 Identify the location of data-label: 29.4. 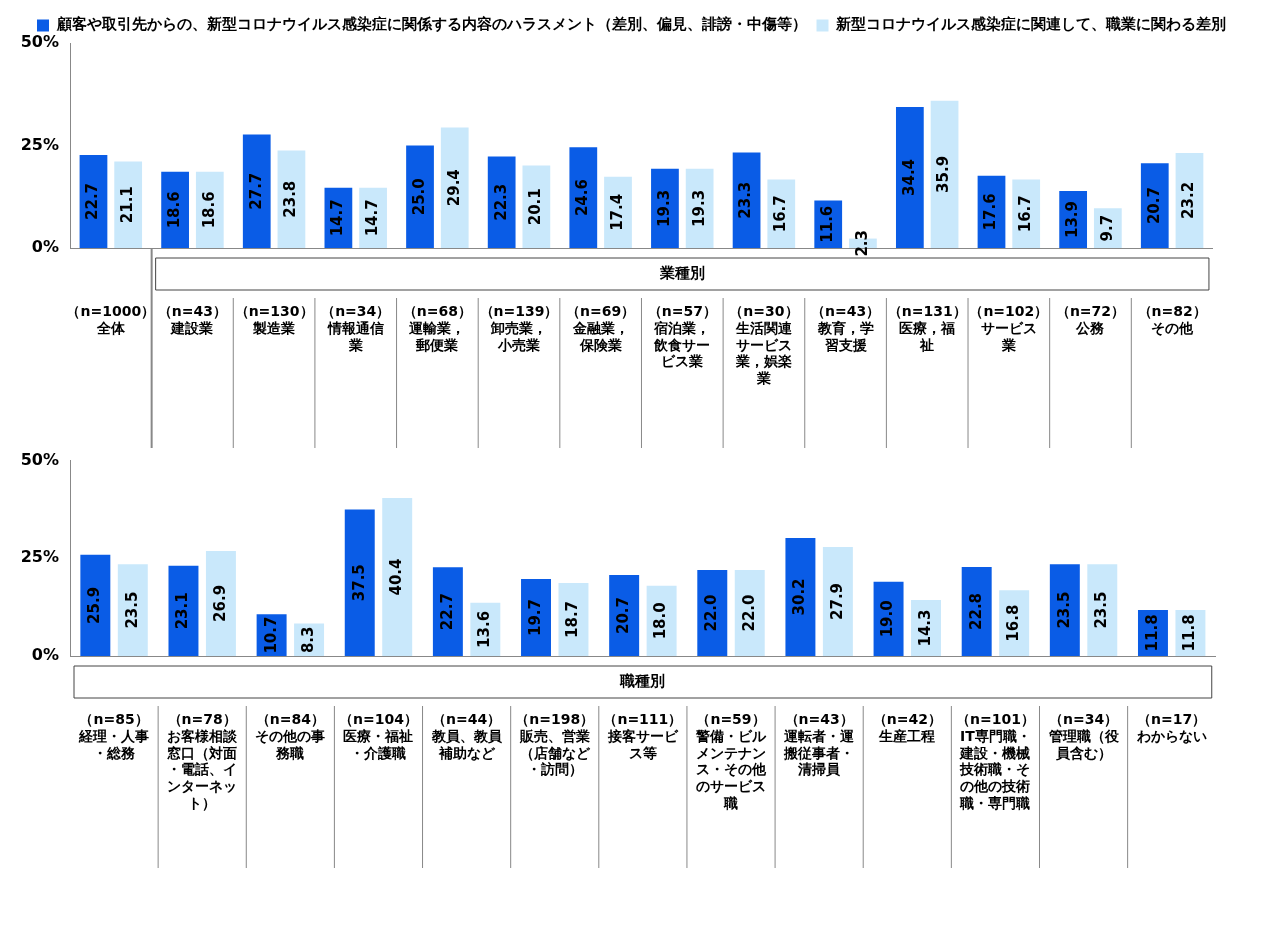
(453, 188).